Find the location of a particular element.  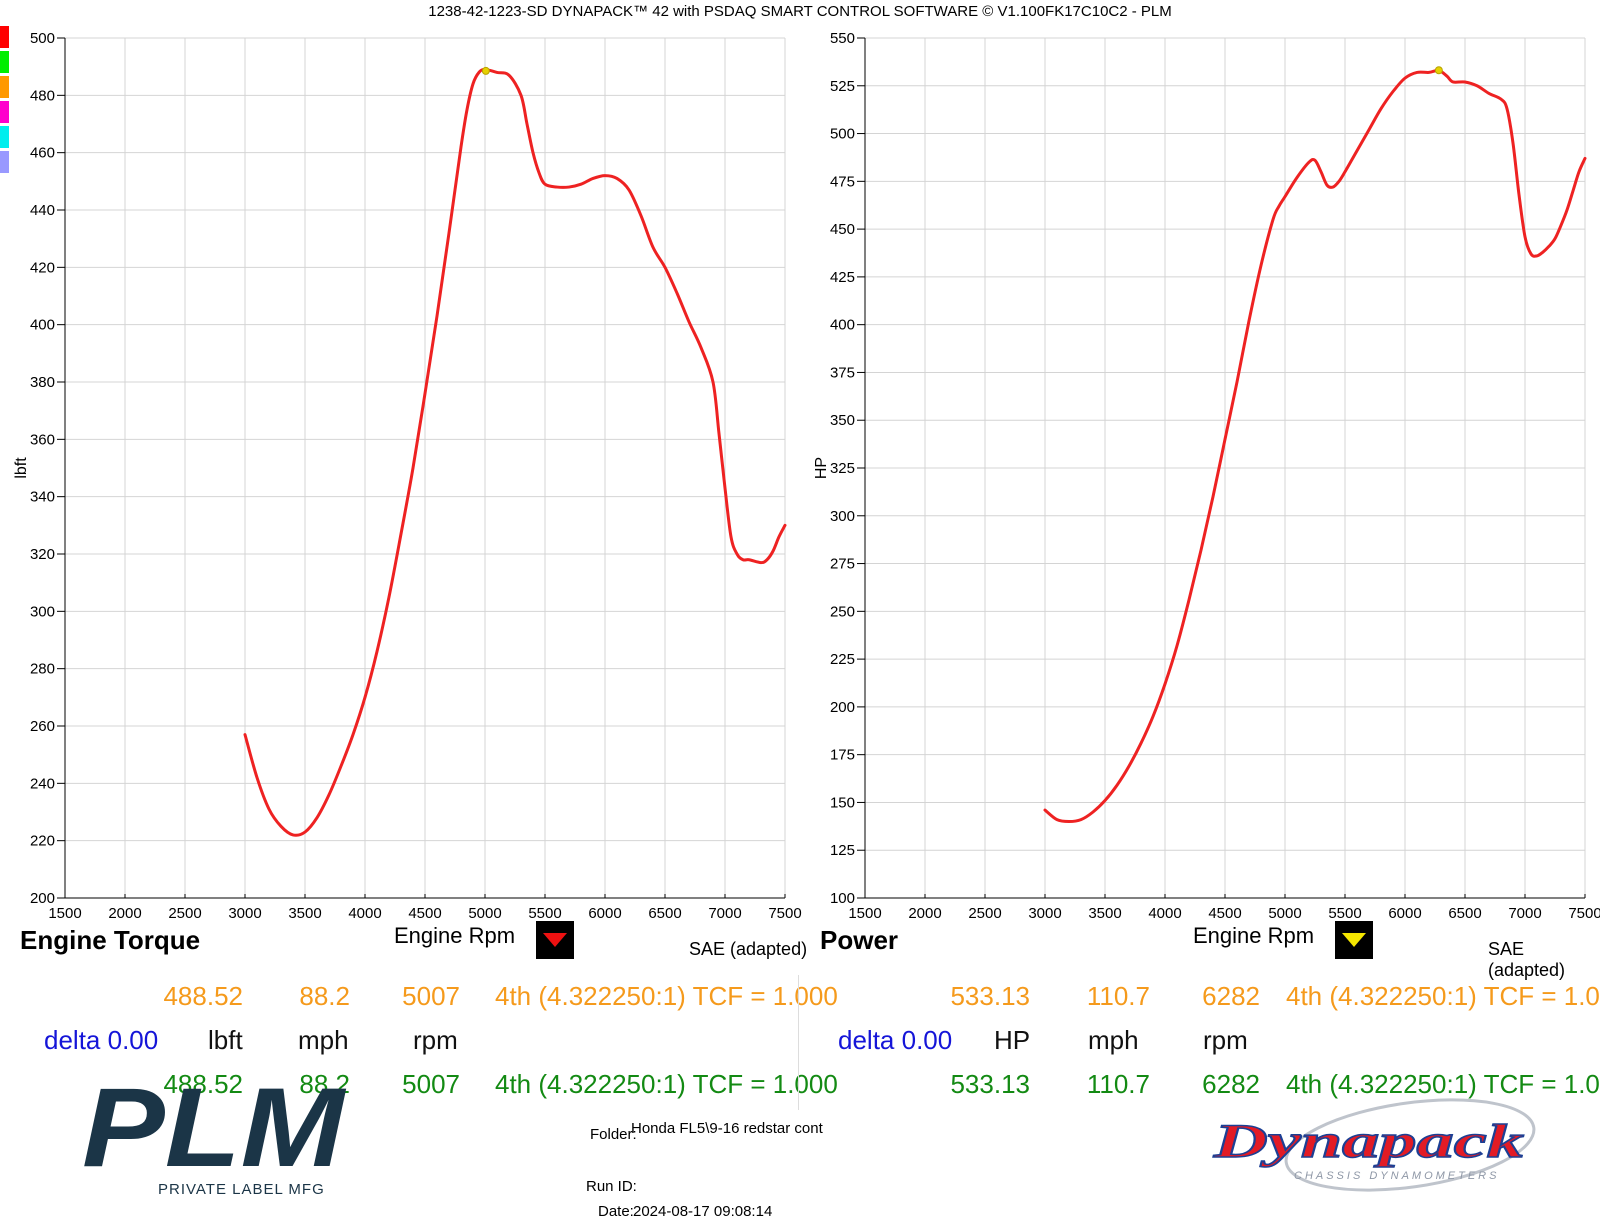

torque-x-tick-label: 7000 is located at coordinates (724, 913).